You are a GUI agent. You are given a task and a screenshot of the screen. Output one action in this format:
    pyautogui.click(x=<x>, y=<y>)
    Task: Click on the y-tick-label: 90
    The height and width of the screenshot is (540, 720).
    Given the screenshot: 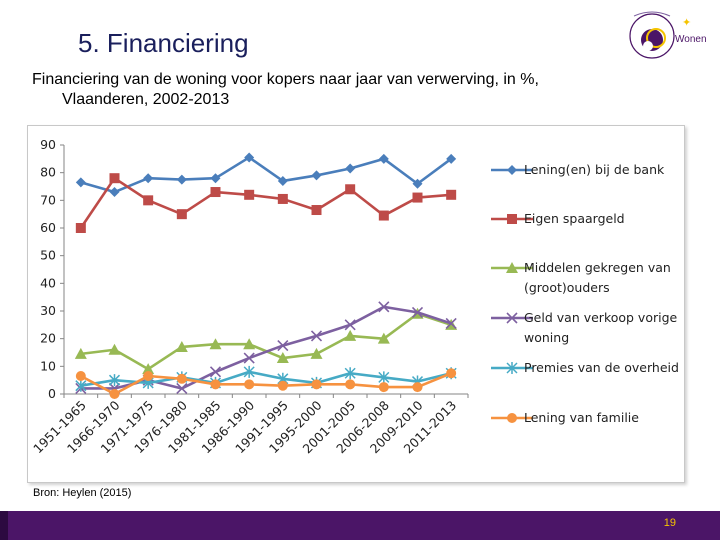 What is the action you would take?
    pyautogui.click(x=48, y=144)
    